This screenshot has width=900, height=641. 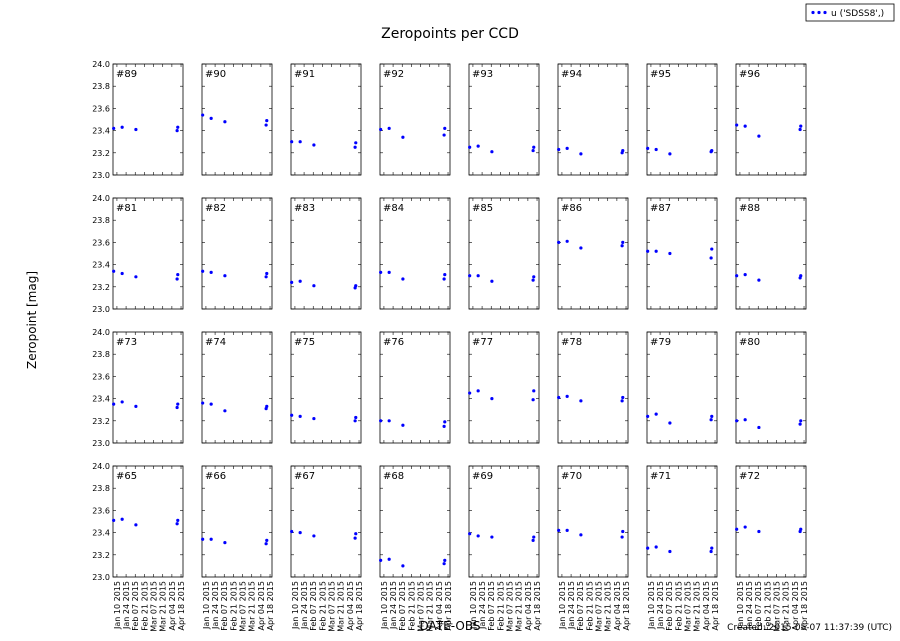 What do you see at coordinates (857, 14) in the screenshot?
I see `legend-label: u ('SDSS8',)` at bounding box center [857, 14].